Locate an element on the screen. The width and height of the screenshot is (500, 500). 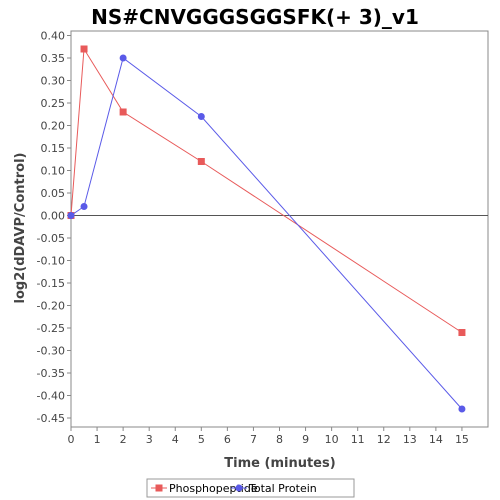
x-tick-label: 10 is located at coordinates (332, 439).